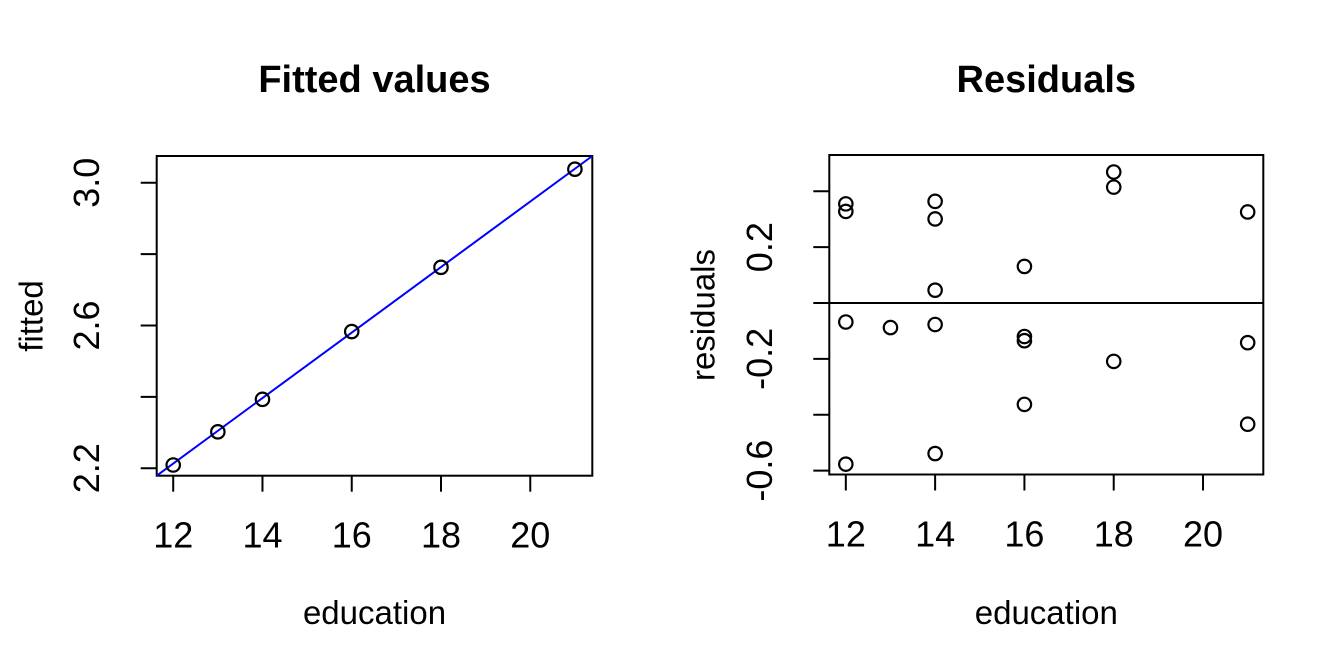 The height and width of the screenshot is (672, 1344). I want to click on residuals-x-tick-label: 18, so click(1114, 534).